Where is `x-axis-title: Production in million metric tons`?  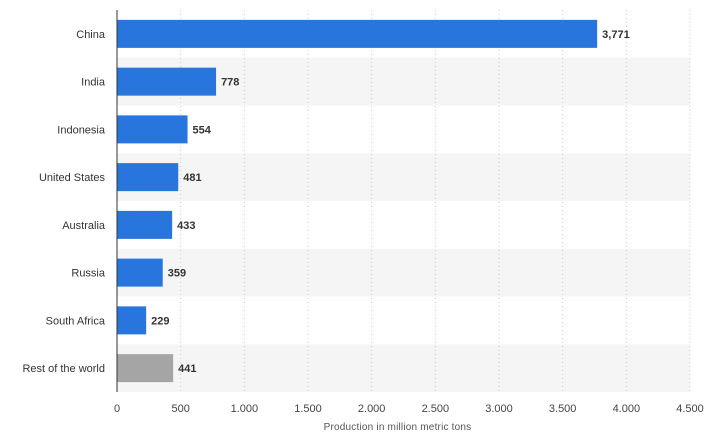 x-axis-title: Production in million metric tons is located at coordinates (398, 427).